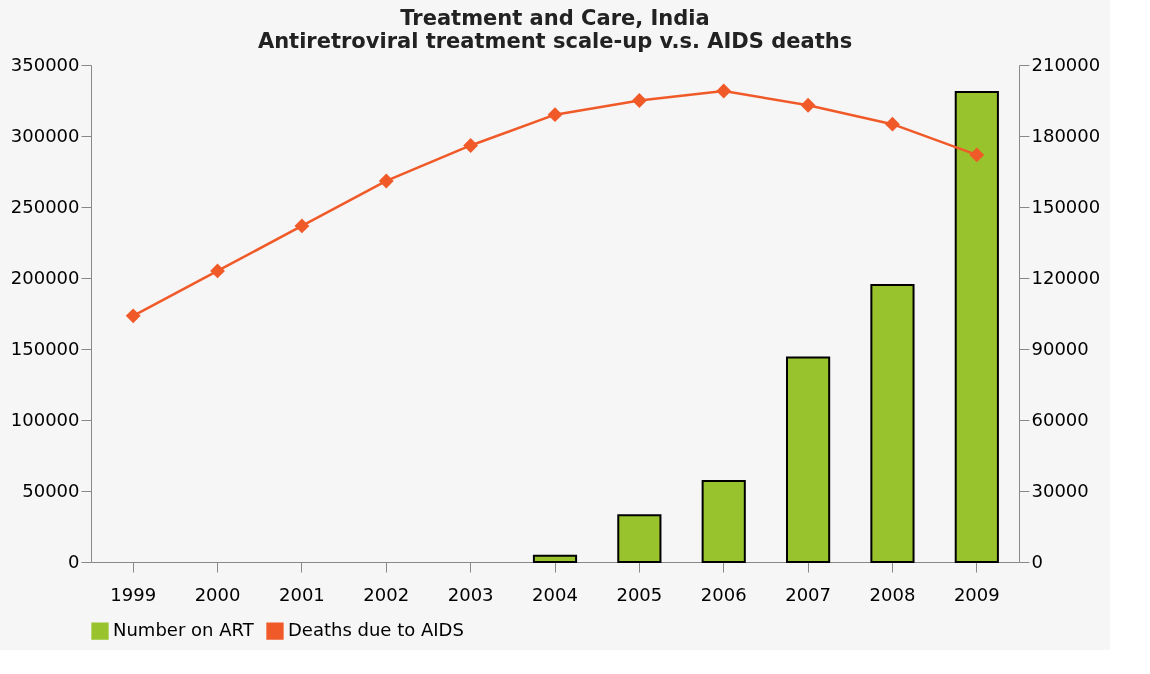 The image size is (1150, 674). I want to click on x-tick-label: 2000, so click(217, 594).